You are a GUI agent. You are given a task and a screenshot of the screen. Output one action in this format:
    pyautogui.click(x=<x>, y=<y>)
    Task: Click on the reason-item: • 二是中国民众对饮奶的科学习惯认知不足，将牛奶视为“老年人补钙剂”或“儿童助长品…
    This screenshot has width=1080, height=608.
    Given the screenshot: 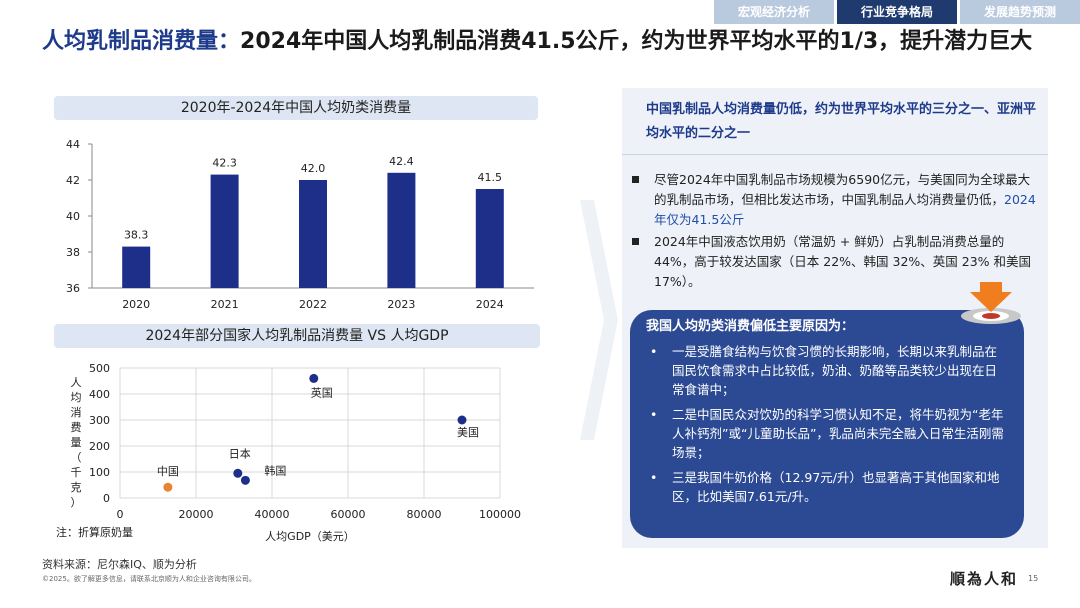 What is the action you would take?
    pyautogui.click(x=827, y=433)
    